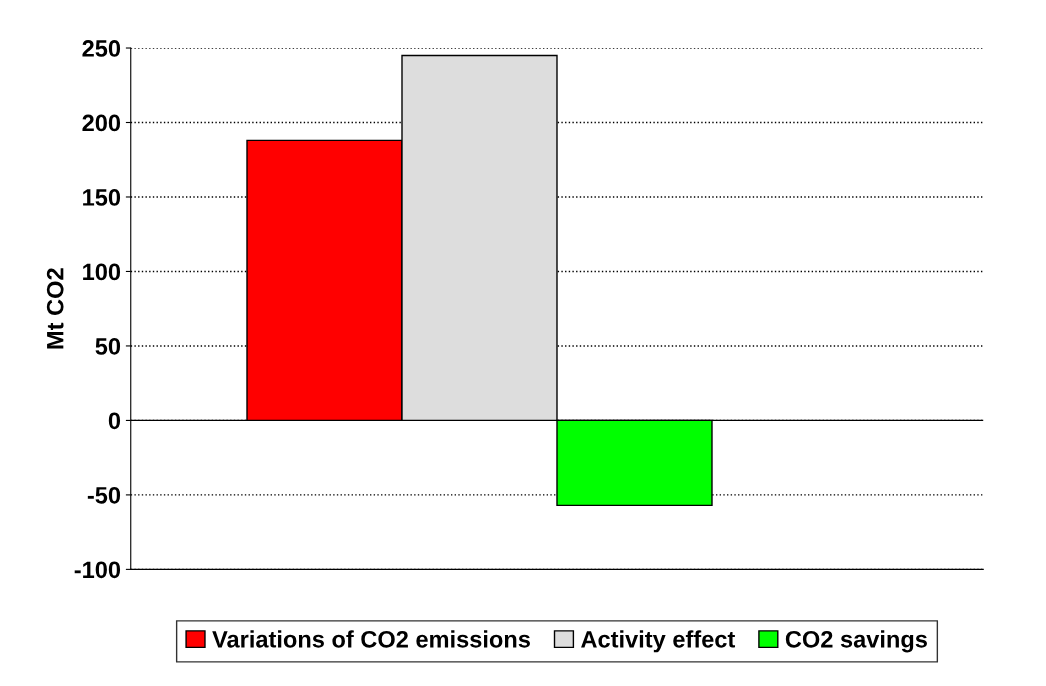 Image resolution: width=1046 pixels, height=686 pixels. What do you see at coordinates (101, 123) in the screenshot?
I see `y-tick-label: 200` at bounding box center [101, 123].